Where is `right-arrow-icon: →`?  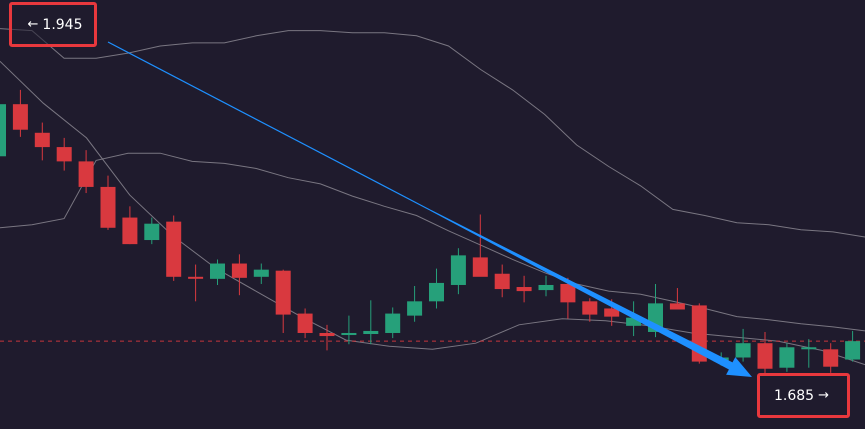
right-arrow-icon: → is located at coordinates (823, 395).